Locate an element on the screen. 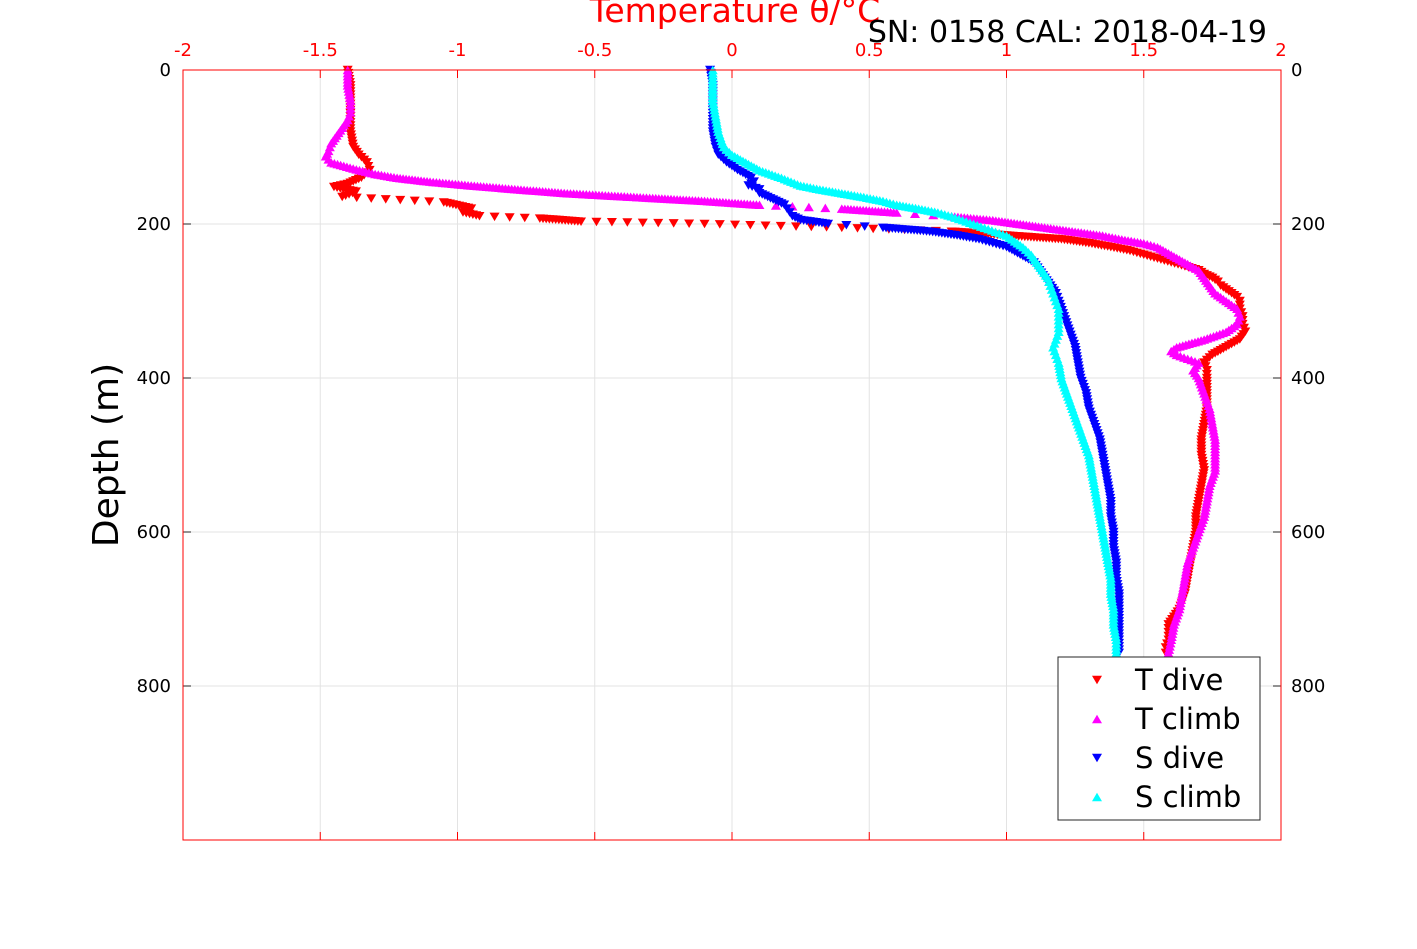 The height and width of the screenshot is (949, 1417). y-right-tick-label: 400 is located at coordinates (1308, 378).